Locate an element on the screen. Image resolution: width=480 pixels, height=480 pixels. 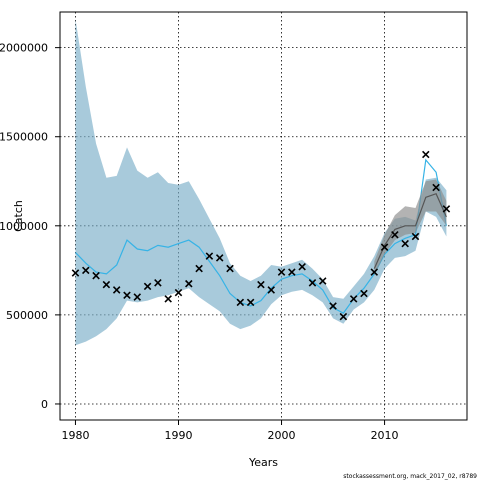
x-tick-label: 2000 is located at coordinates (282, 435).